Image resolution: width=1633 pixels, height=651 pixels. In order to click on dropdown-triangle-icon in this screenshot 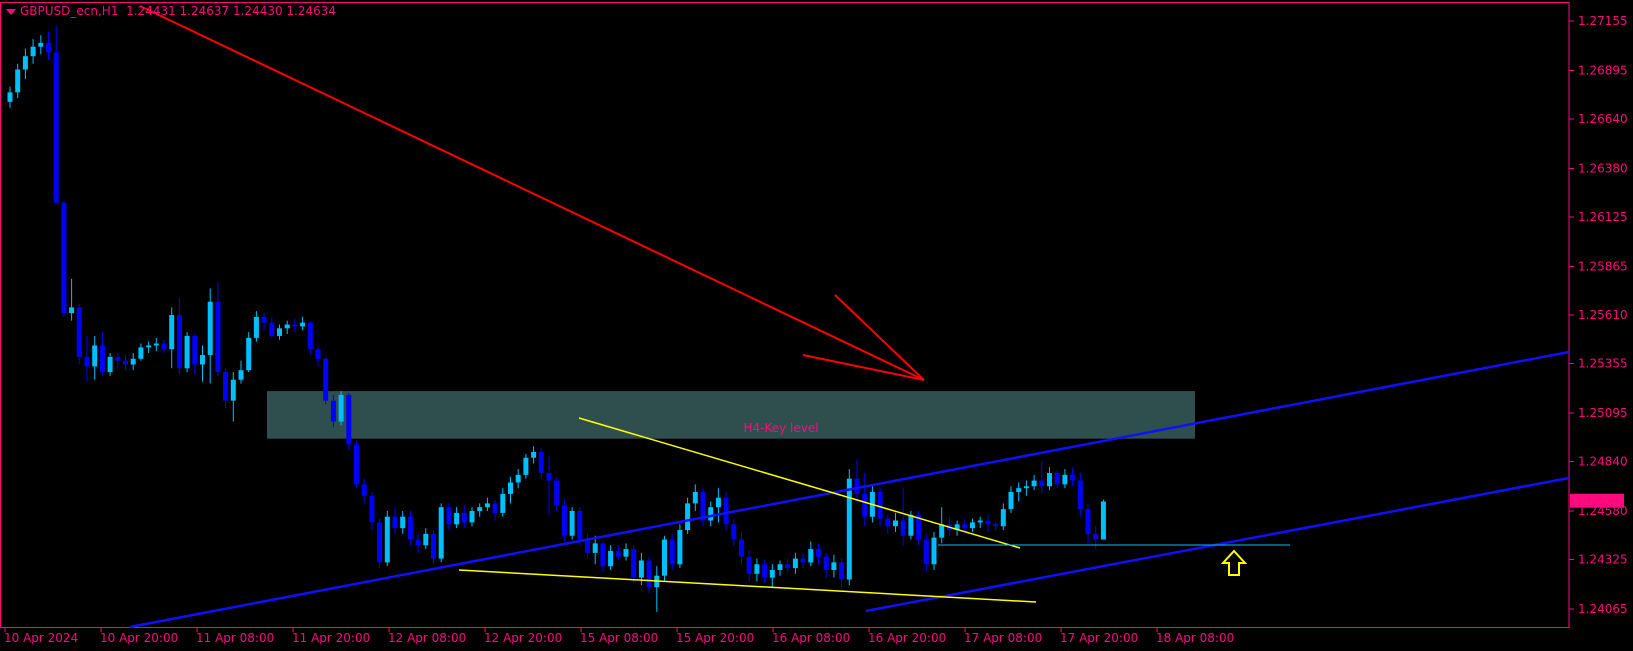, I will do `click(11, 11)`.